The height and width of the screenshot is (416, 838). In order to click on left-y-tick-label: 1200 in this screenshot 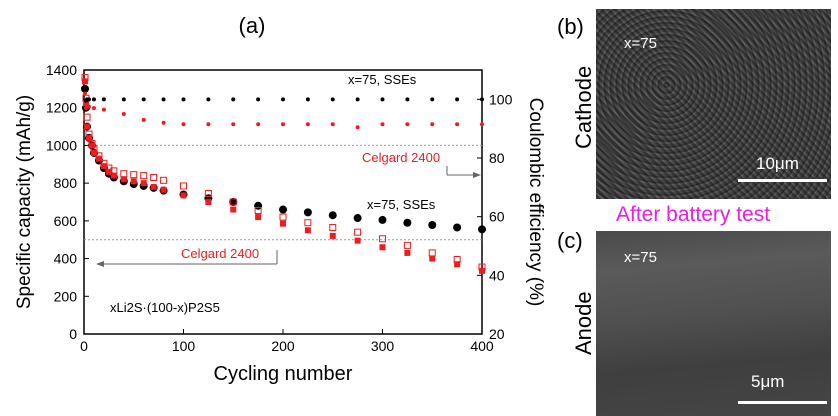, I will do `click(61, 108)`.